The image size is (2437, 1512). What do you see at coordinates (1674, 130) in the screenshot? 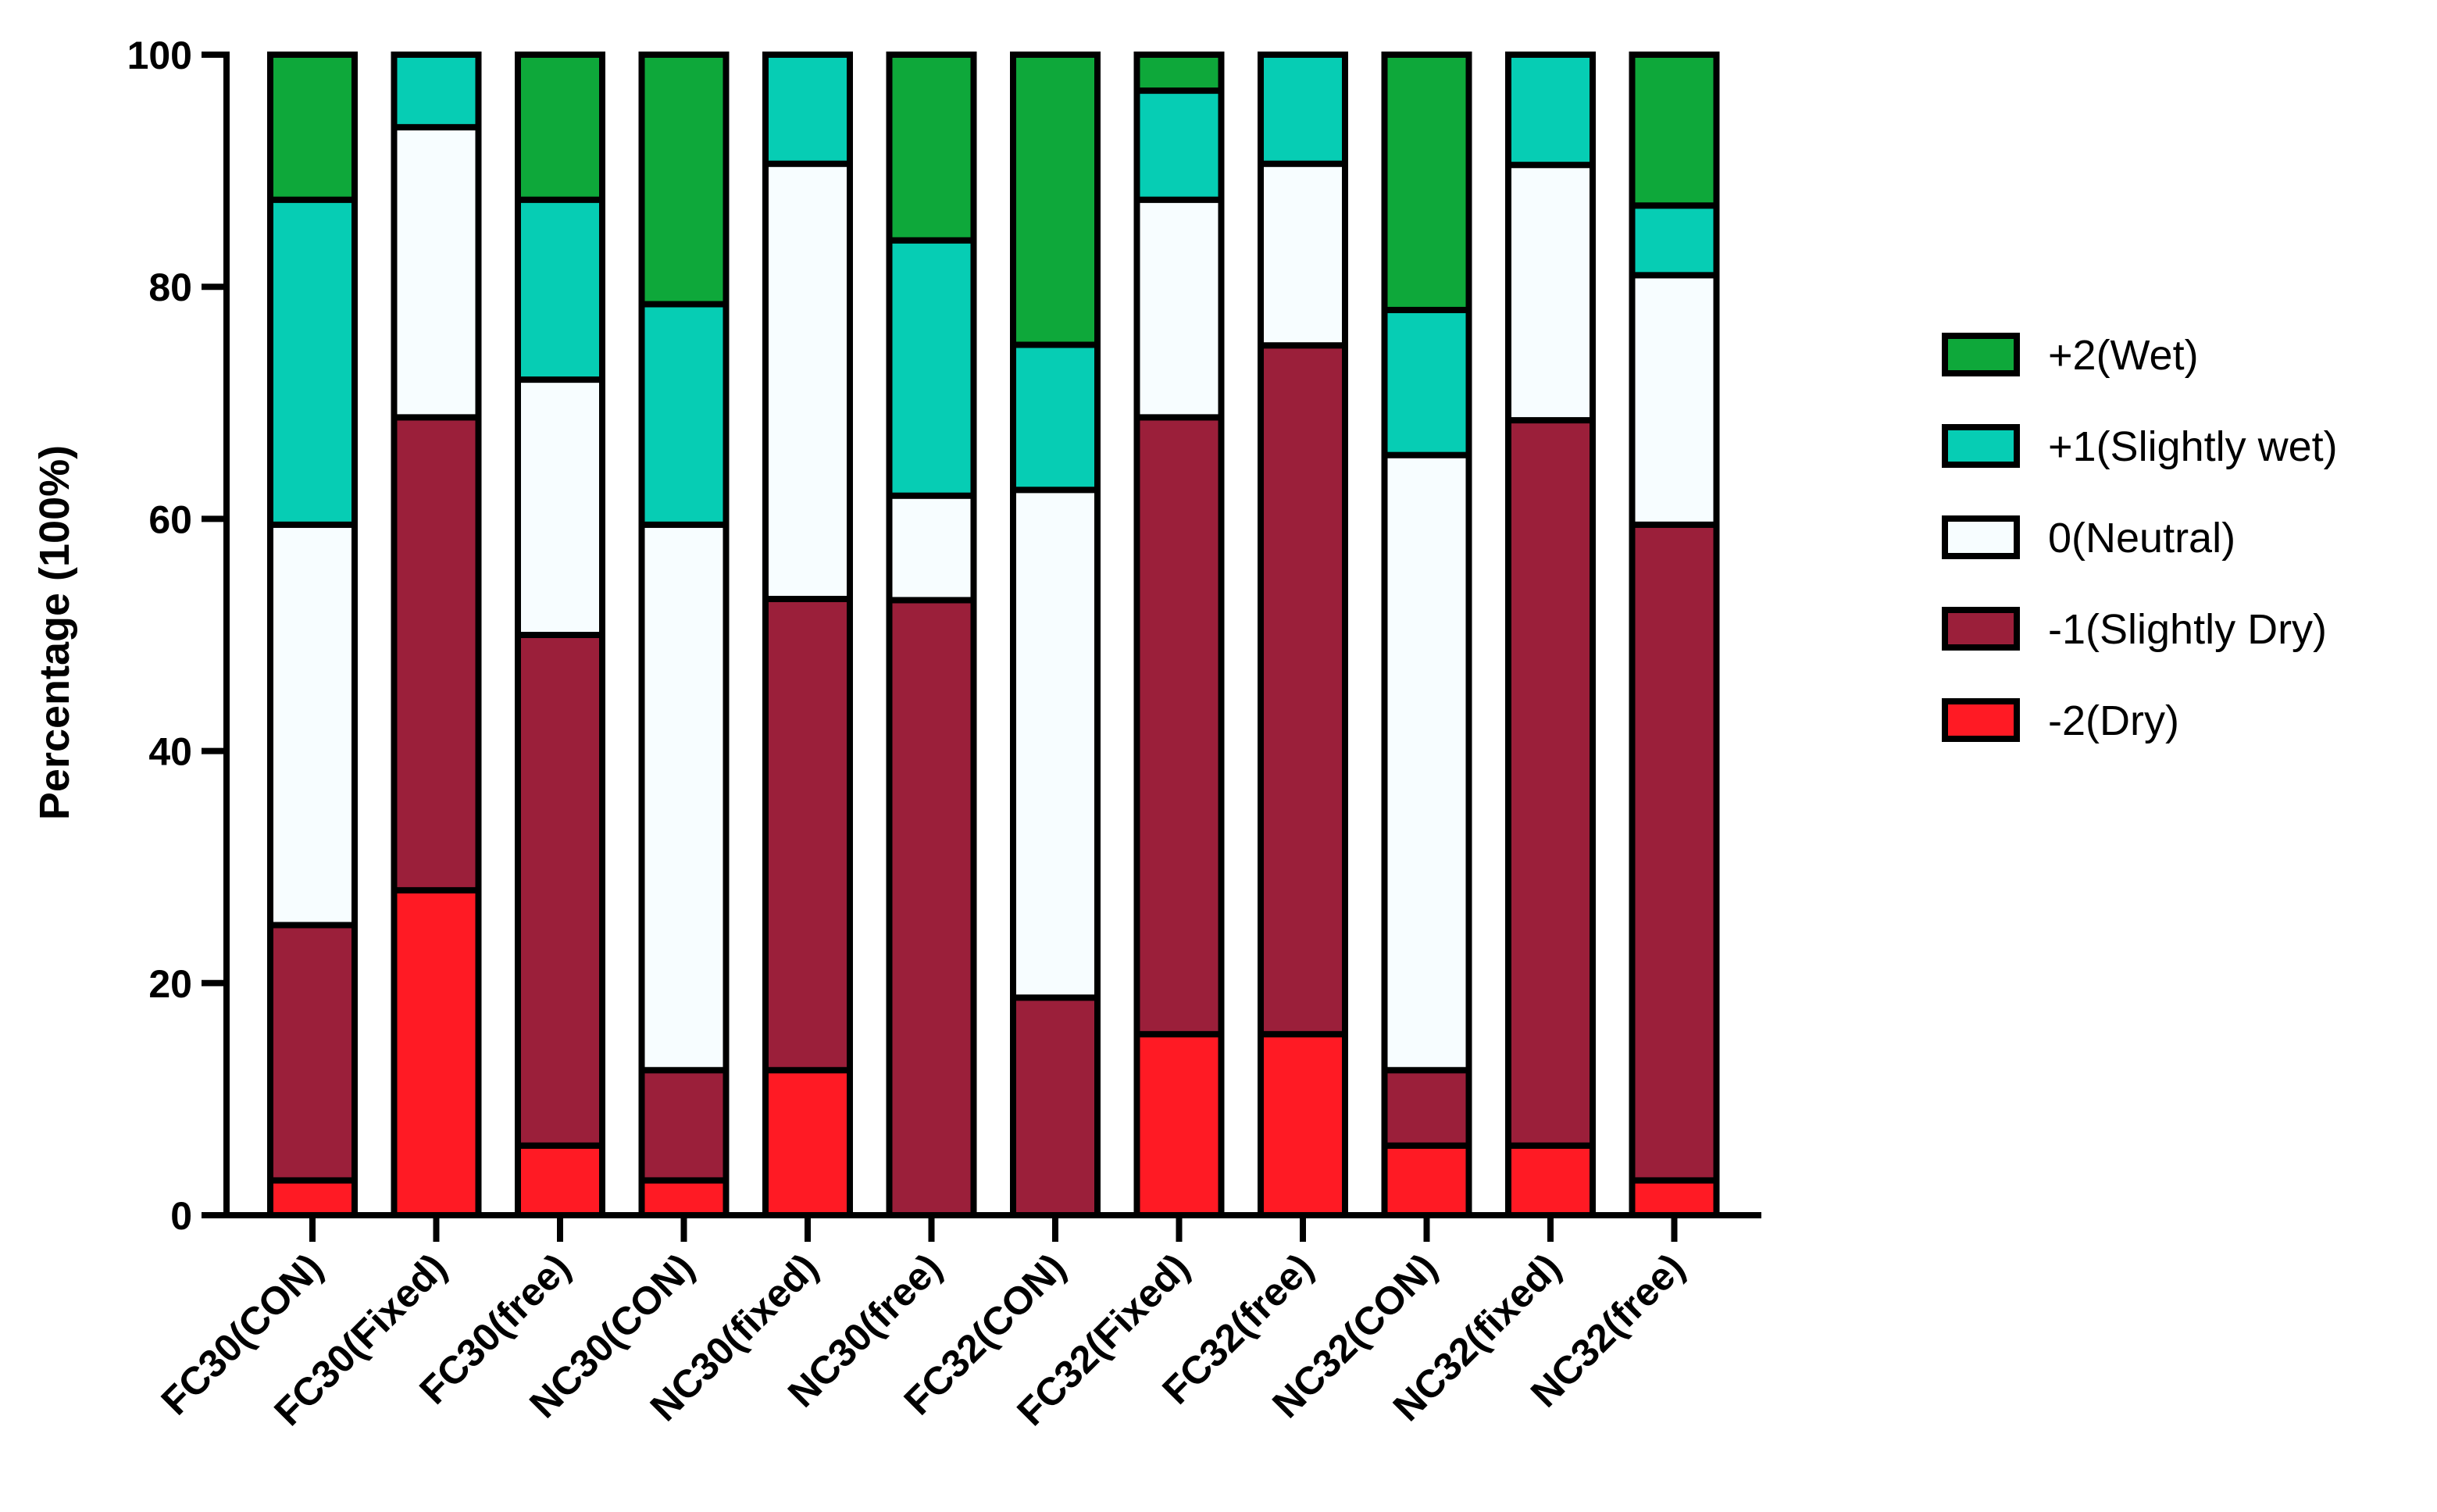
I see `bar-segment-nc32-free-2-wet` at bounding box center [1674, 130].